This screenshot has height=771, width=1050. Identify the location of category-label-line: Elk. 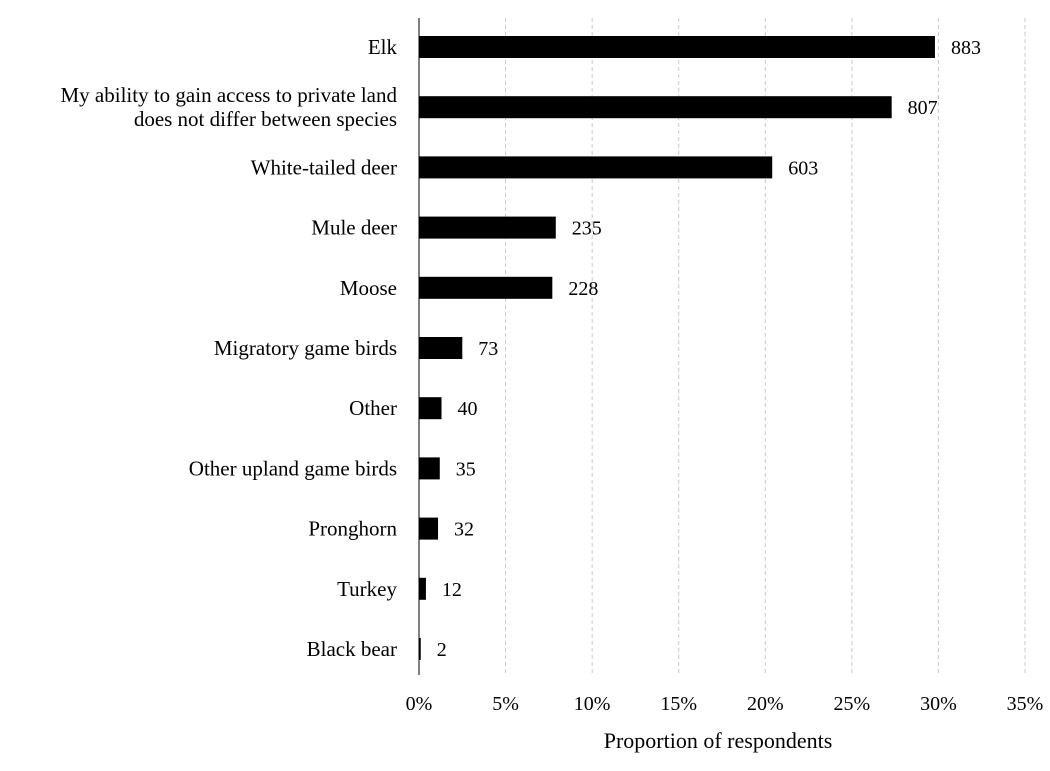
(383, 47).